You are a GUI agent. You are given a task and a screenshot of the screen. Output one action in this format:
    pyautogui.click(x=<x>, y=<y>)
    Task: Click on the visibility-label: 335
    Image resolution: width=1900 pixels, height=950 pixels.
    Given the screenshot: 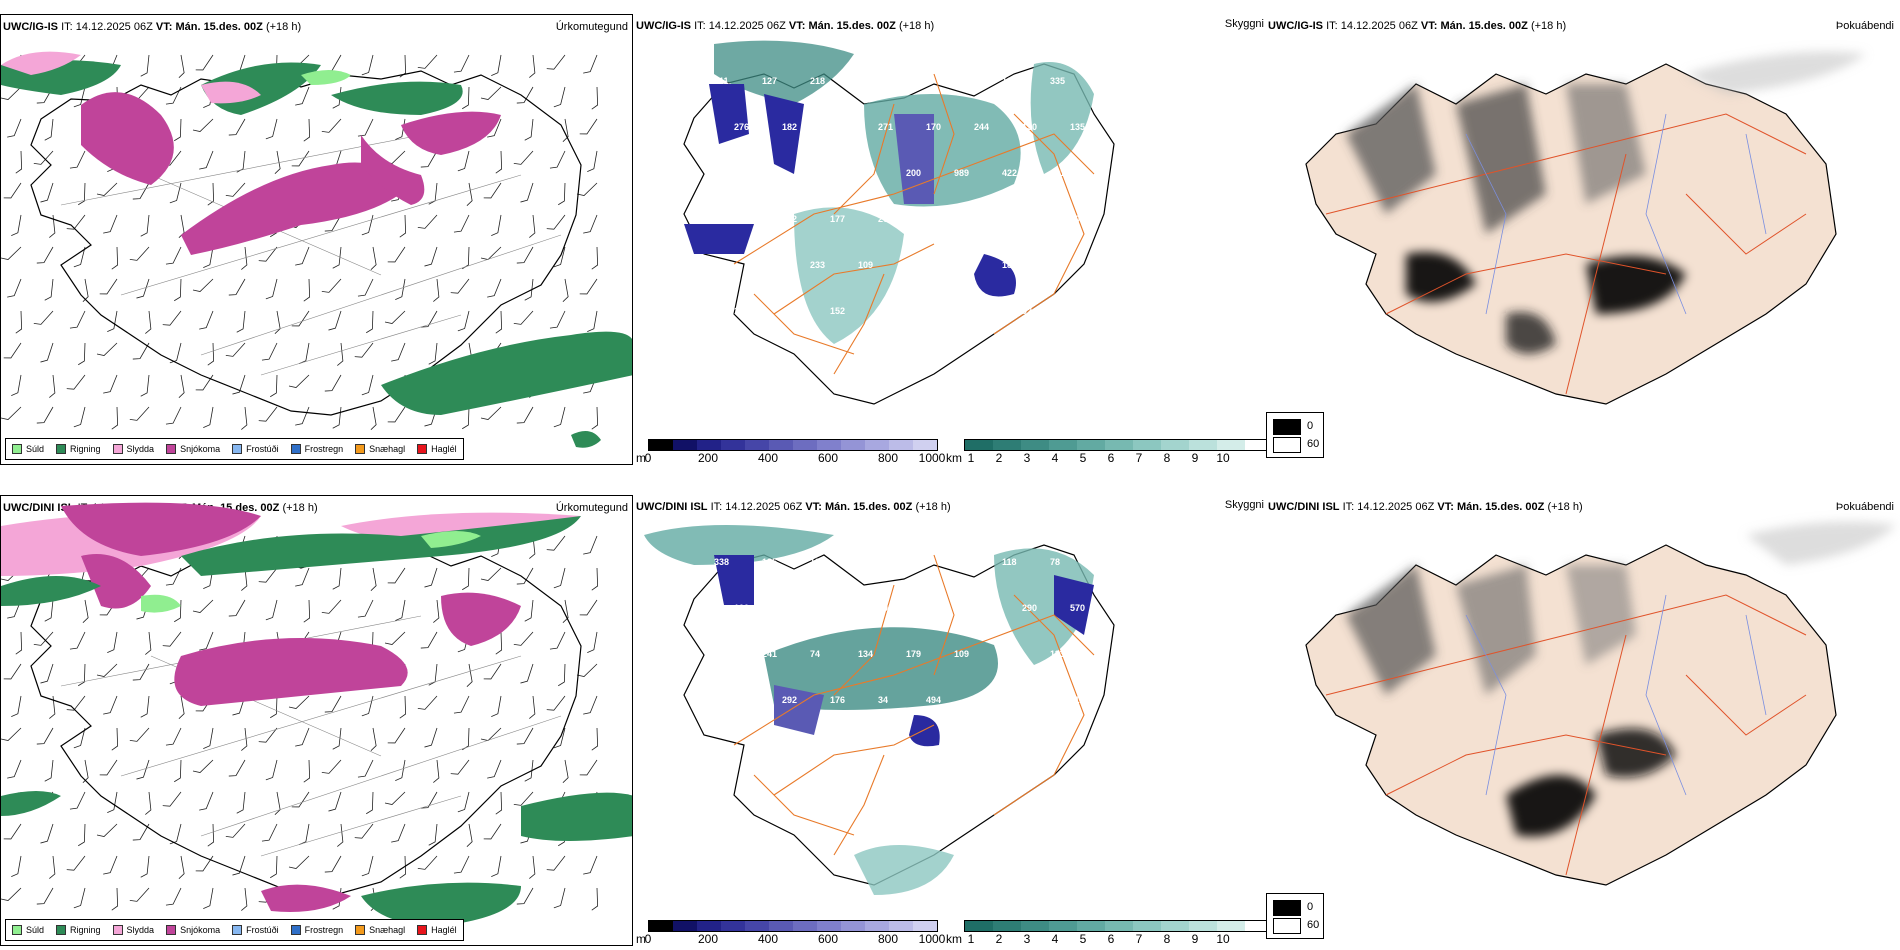 What is the action you would take?
    pyautogui.click(x=1057, y=81)
    